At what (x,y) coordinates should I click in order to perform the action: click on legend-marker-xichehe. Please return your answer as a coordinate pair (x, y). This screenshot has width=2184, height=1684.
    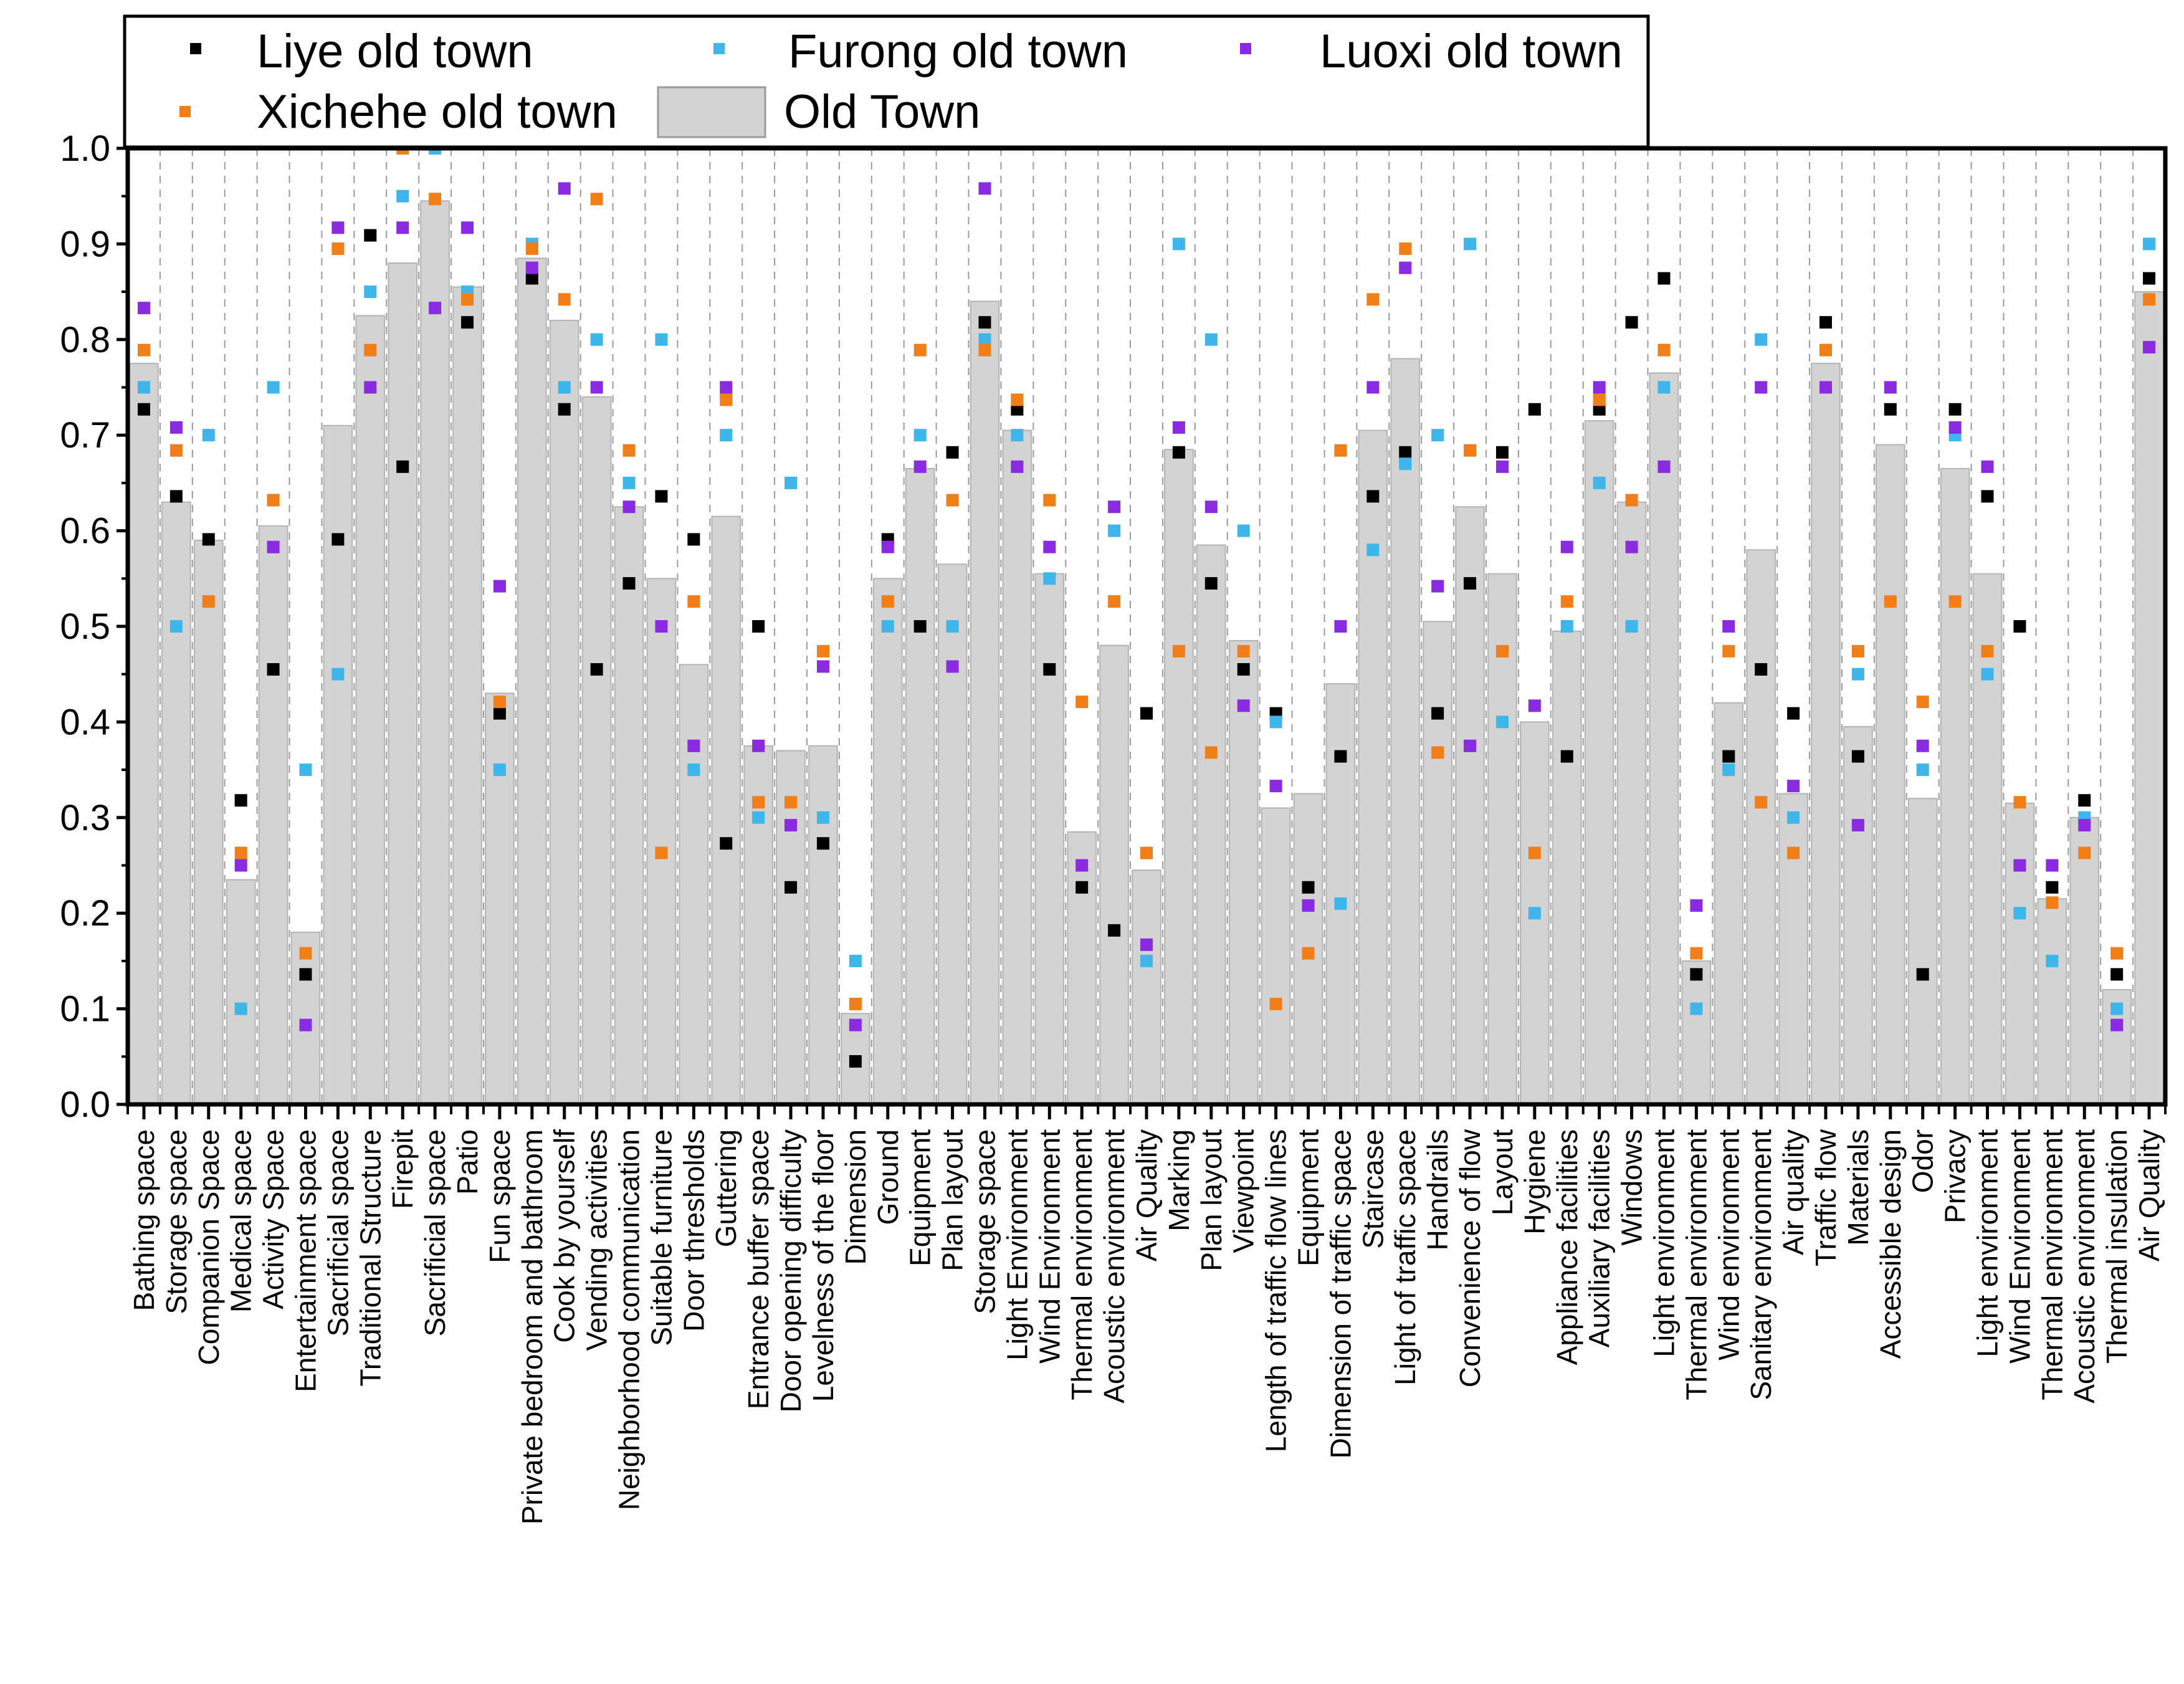
    Looking at the image, I should click on (185, 111).